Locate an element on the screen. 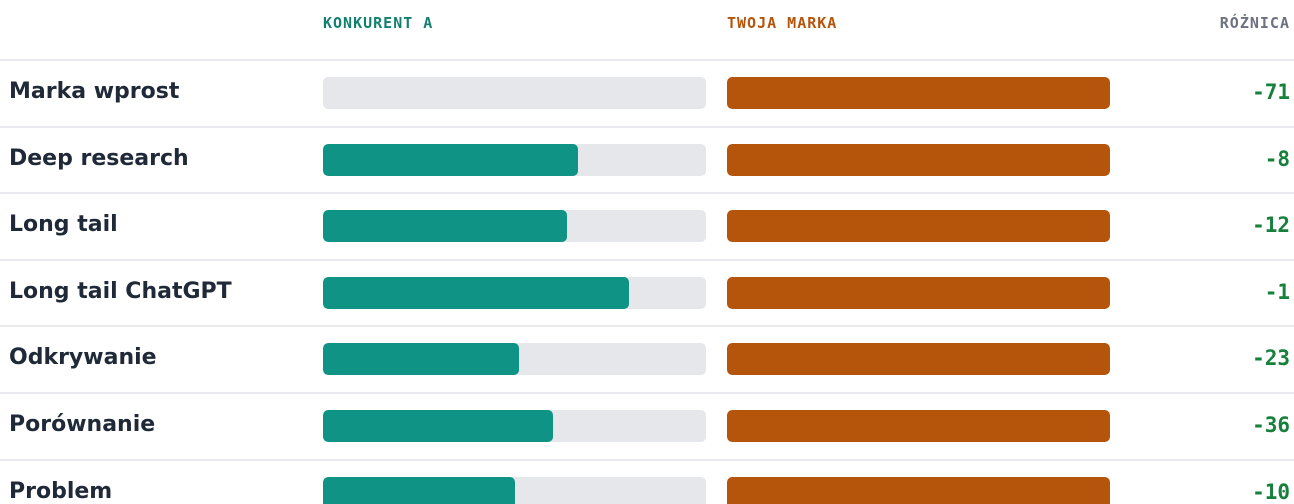  row-label: Long tail ChatGPT is located at coordinates (120, 291).